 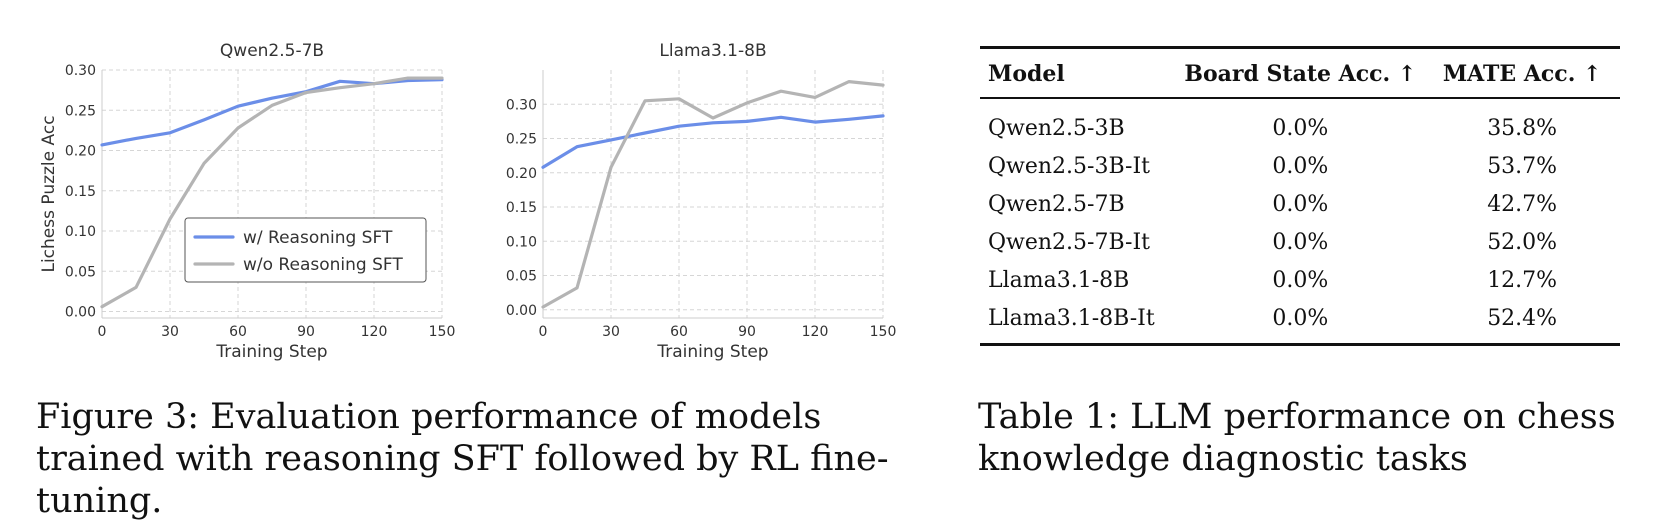 I want to click on header-mate-acc: MATE Acc. ↑, so click(x=1522, y=72).